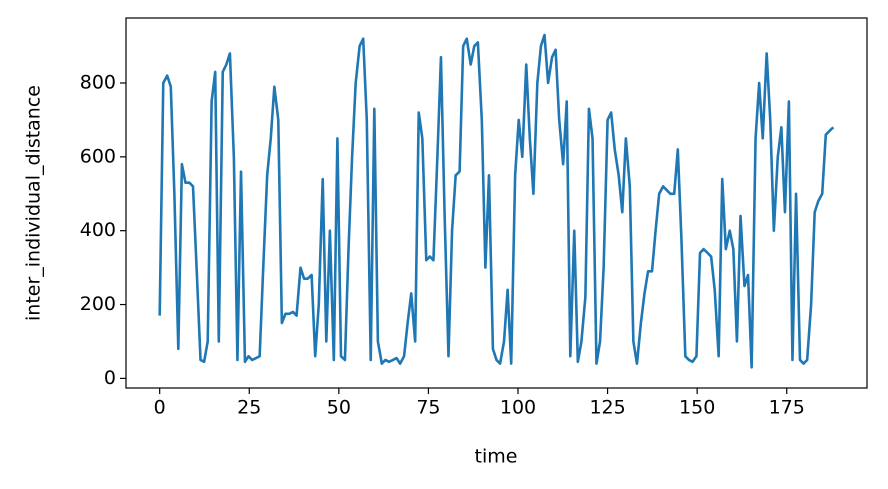  I want to click on x-tick-label: 175, so click(787, 408).